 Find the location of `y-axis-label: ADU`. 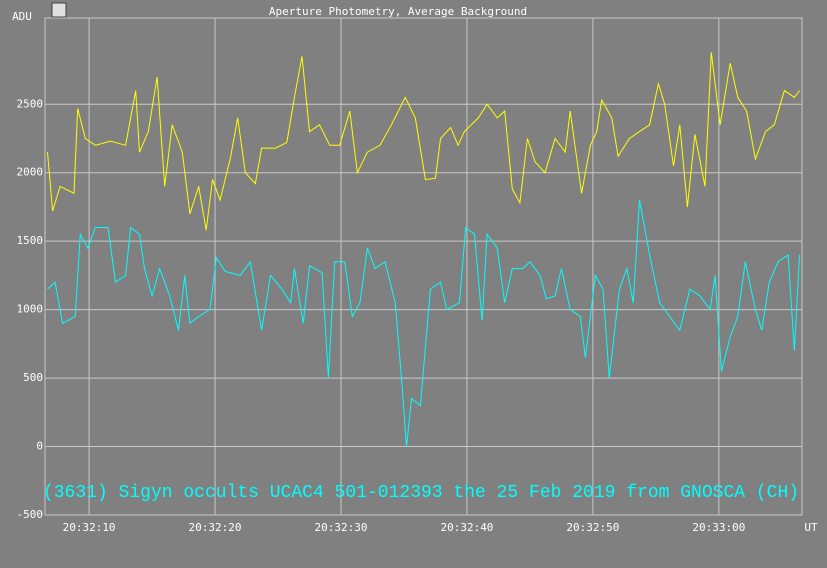

y-axis-label: ADU is located at coordinates (22, 16).